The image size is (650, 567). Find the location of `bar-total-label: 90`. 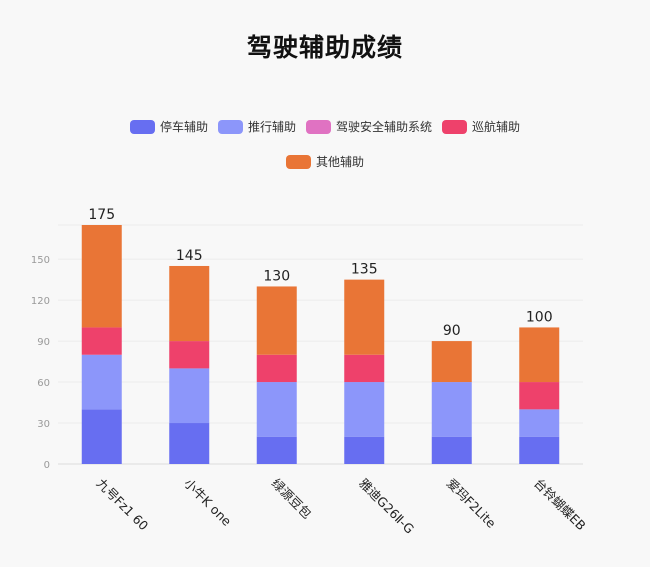

bar-total-label: 90 is located at coordinates (452, 331).